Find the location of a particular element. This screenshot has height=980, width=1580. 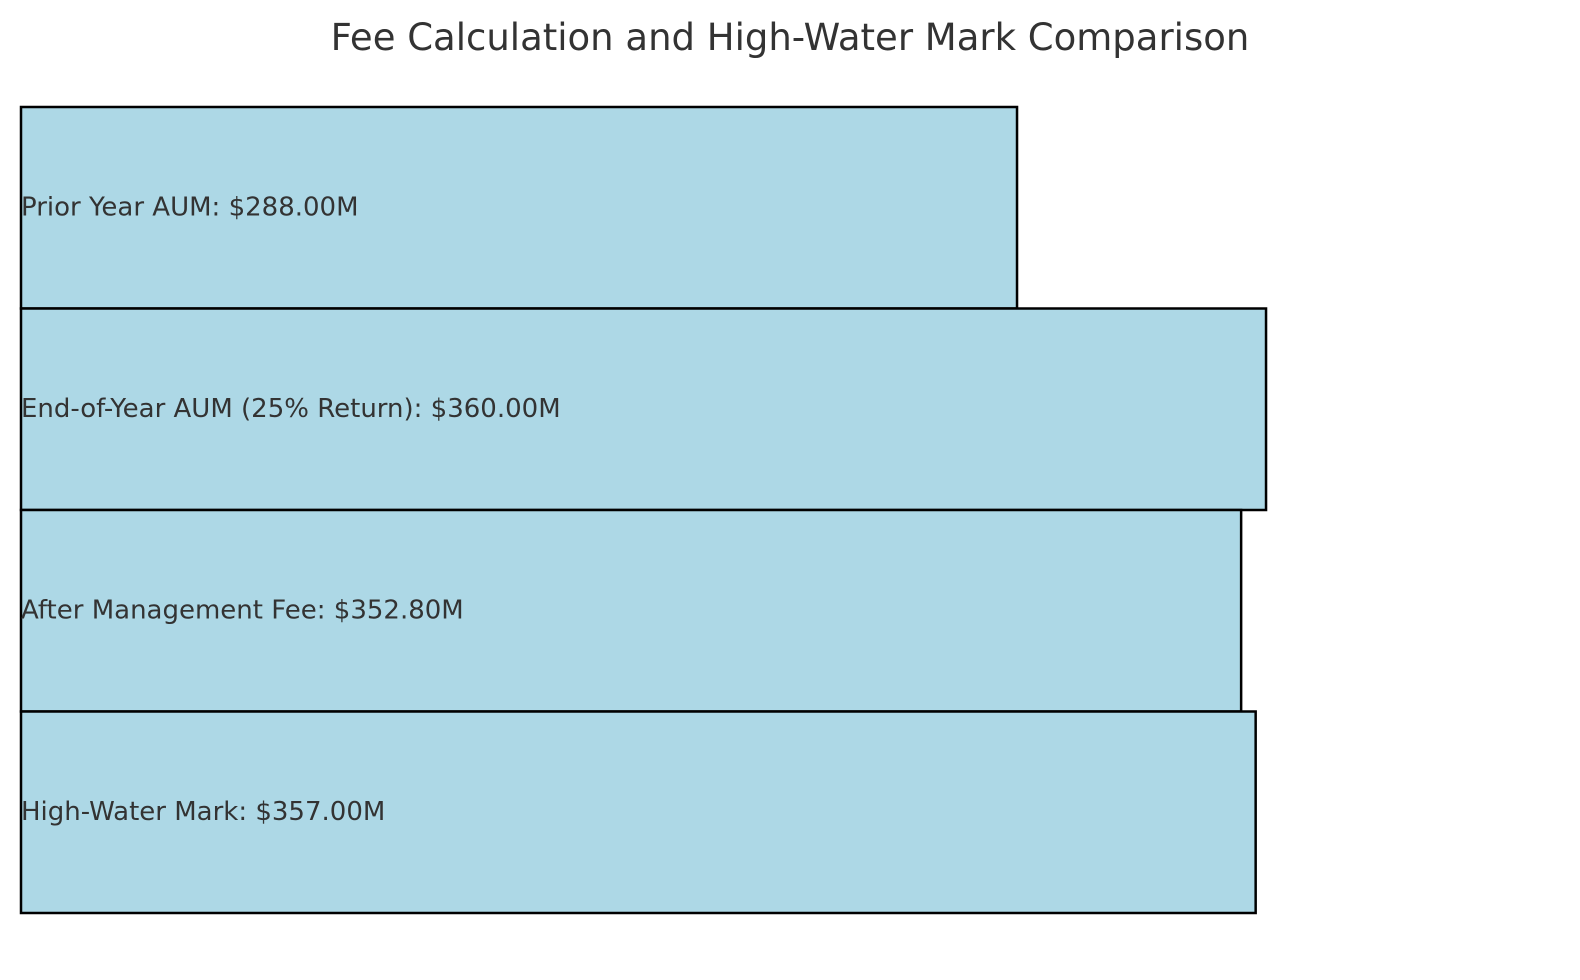

bar-label-1: End-of-Year AUM (25% Return): $360.00M is located at coordinates (291, 409).